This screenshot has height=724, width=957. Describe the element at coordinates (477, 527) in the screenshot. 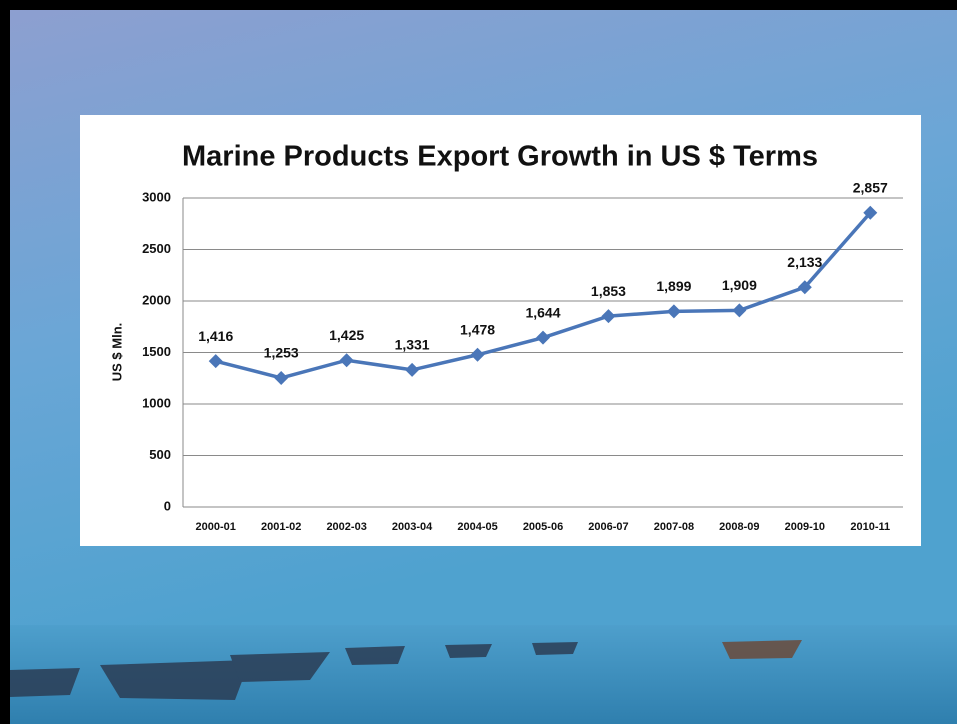

I see `x-tick-label: 2004-05` at that location.